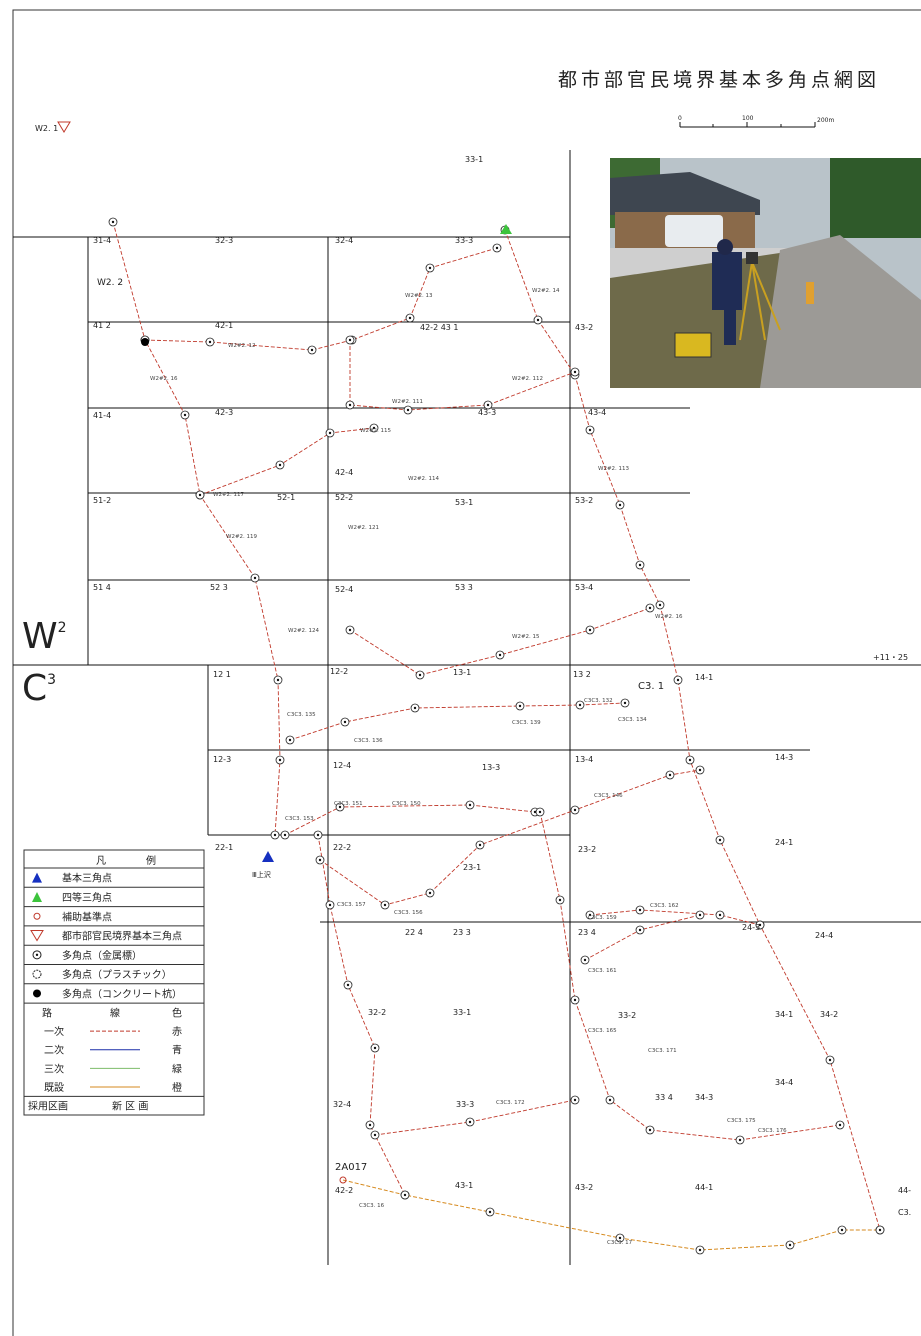 This screenshot has height=1336, width=921. What do you see at coordinates (904, 1212) in the screenshot?
I see `station-label: C3.` at bounding box center [904, 1212].